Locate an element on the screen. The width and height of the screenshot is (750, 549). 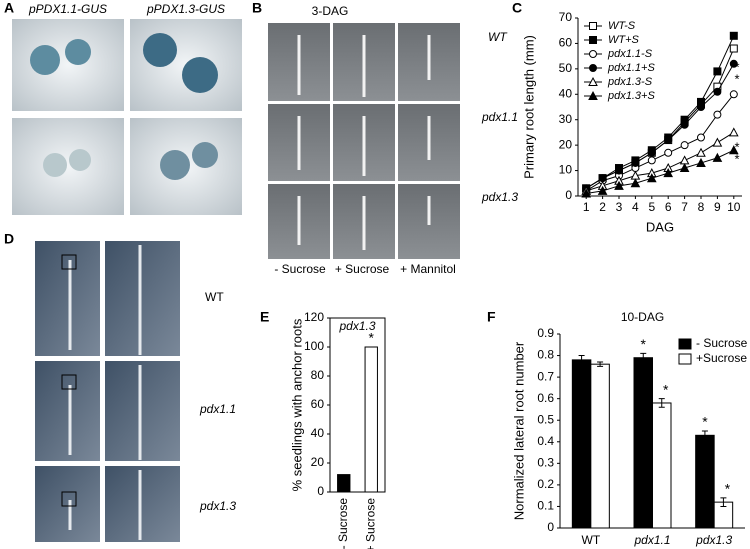
panel-letter: A is located at coordinates (9, 8).